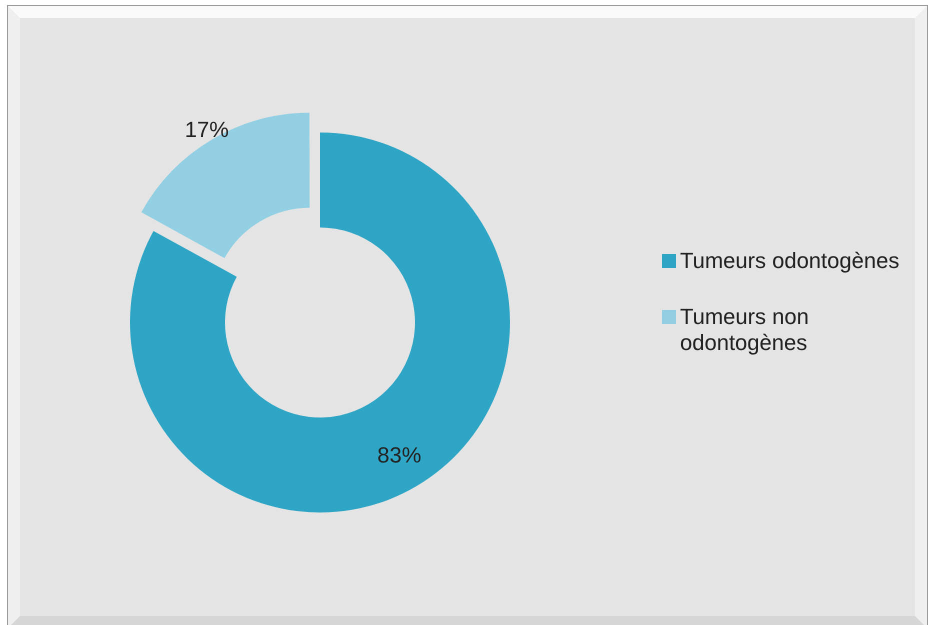  Describe the element at coordinates (206, 129) in the screenshot. I see `data-label: 17%` at that location.